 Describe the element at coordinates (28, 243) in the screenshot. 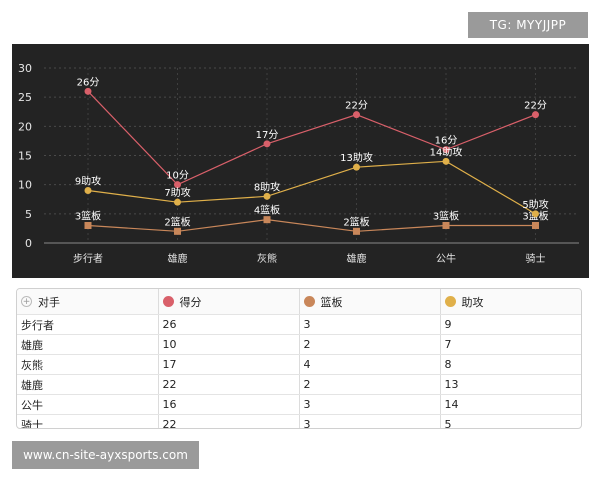

I see `y-tick-label: 0` at that location.